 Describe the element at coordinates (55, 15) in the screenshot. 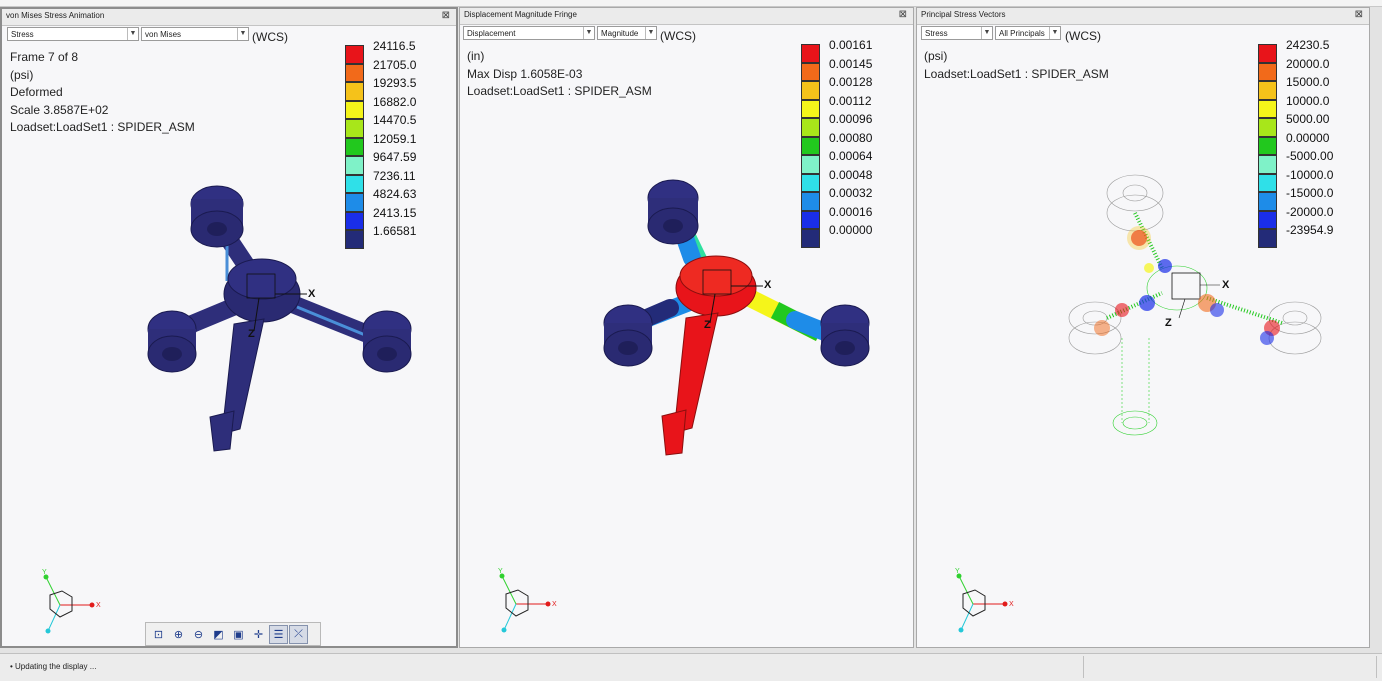

I see `window-title: von Mises Stress Animation` at that location.